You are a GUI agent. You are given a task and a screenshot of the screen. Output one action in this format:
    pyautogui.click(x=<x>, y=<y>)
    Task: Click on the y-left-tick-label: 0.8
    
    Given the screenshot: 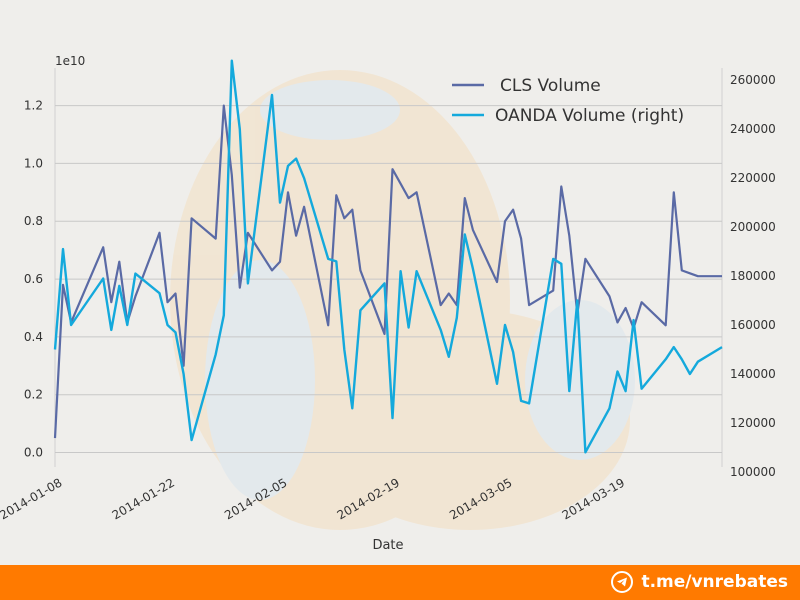 What is the action you would take?
    pyautogui.click(x=33, y=221)
    